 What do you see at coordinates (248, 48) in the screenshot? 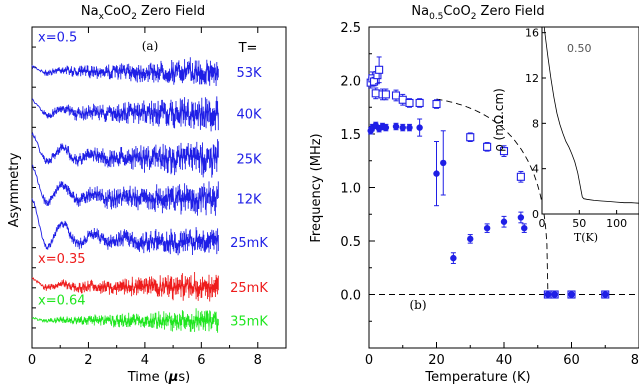
I see `panel-a-temp-header: T=` at bounding box center [248, 48].